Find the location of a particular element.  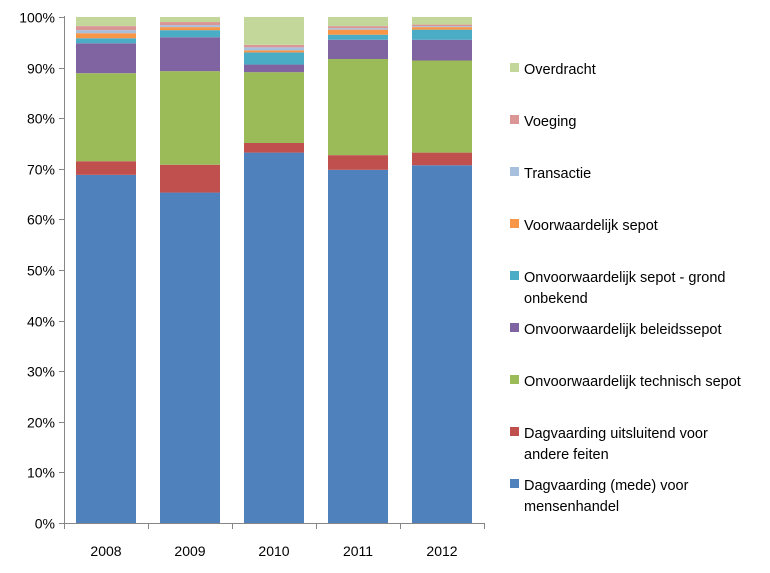

legend-label: Overdracht is located at coordinates (560, 70).